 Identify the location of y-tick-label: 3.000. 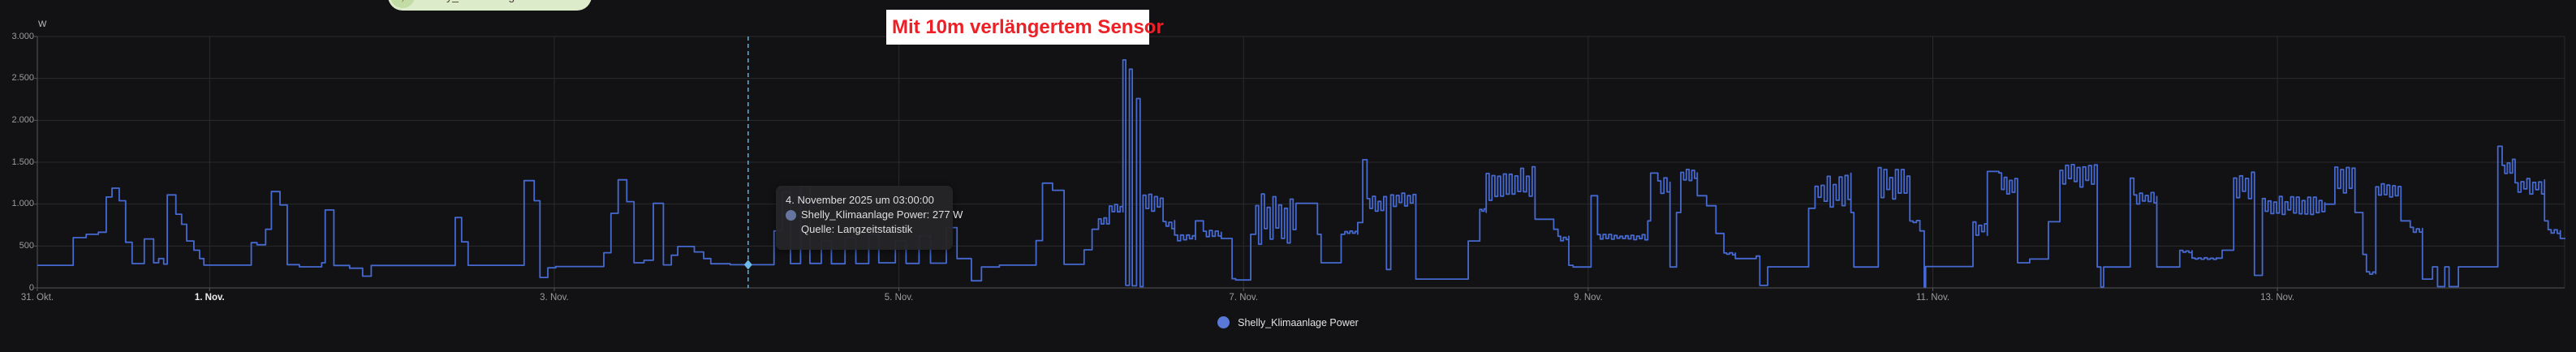
(23, 36).